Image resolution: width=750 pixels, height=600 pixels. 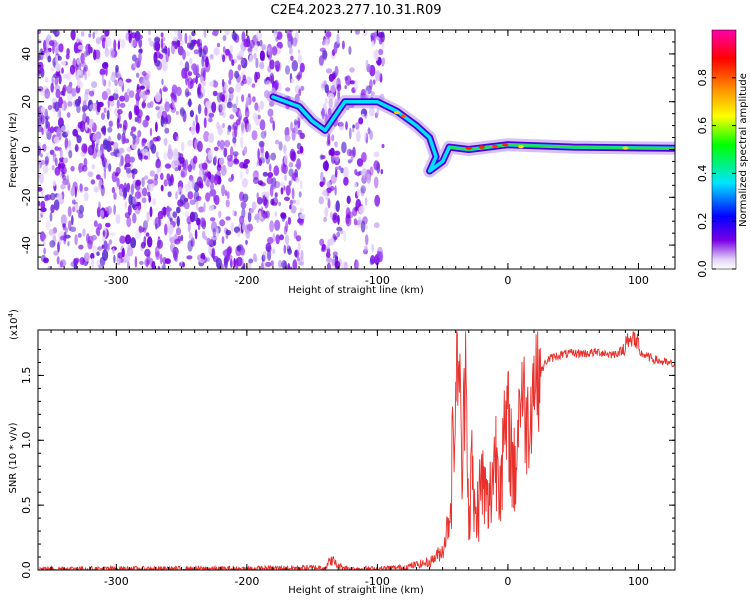 I want to click on x-tick-label: -300, so click(x=116, y=280).